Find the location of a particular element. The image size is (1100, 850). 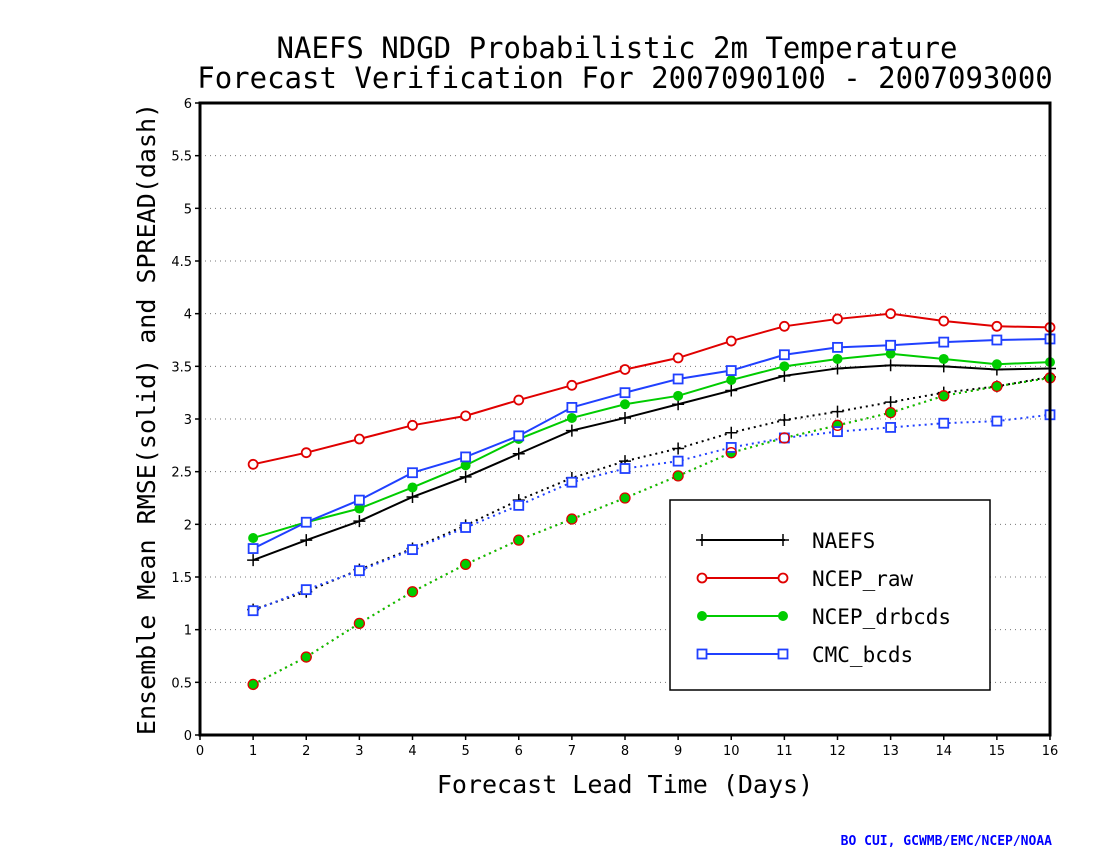

x-tick-label: 1 is located at coordinates (253, 751).